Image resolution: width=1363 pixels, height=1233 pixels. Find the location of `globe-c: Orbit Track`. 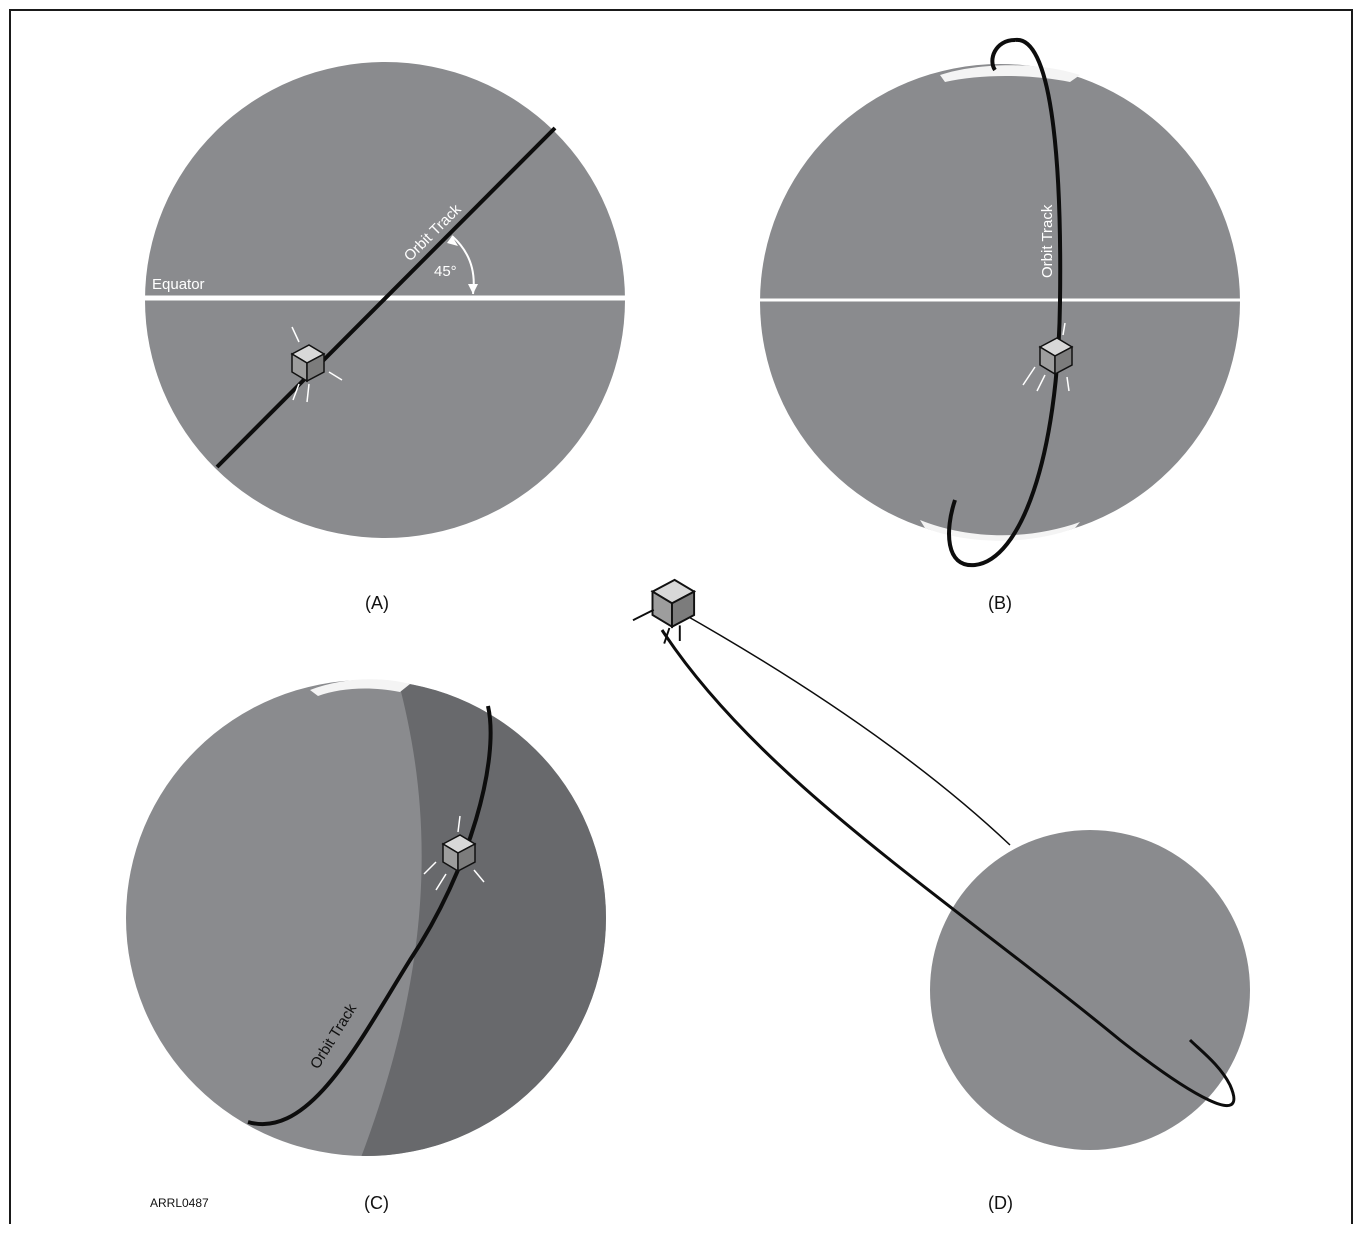

globe-c: Orbit Track is located at coordinates (366, 917).